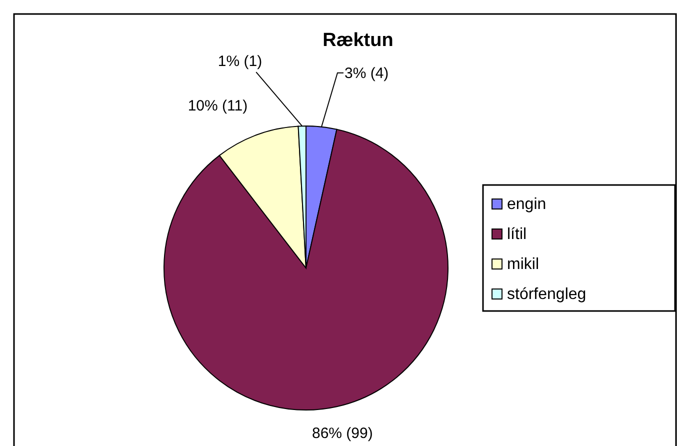  What do you see at coordinates (240, 61) in the screenshot?
I see `data-label: 1% (1)` at bounding box center [240, 61].